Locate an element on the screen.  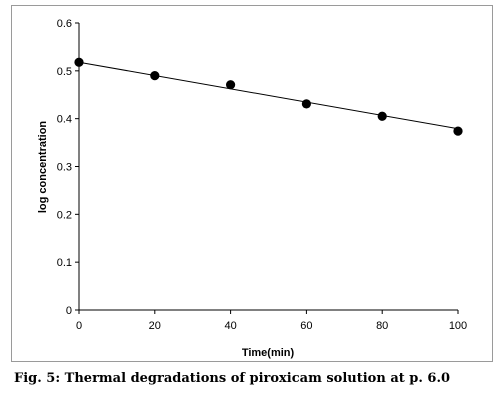
x-tick-label: 0 is located at coordinates (79, 326).